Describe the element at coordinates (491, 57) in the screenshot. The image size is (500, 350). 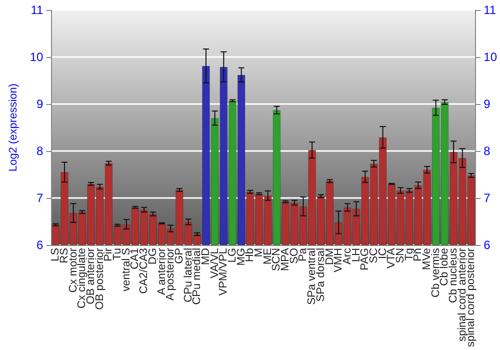
I see `y2-tick-label: 10` at that location.